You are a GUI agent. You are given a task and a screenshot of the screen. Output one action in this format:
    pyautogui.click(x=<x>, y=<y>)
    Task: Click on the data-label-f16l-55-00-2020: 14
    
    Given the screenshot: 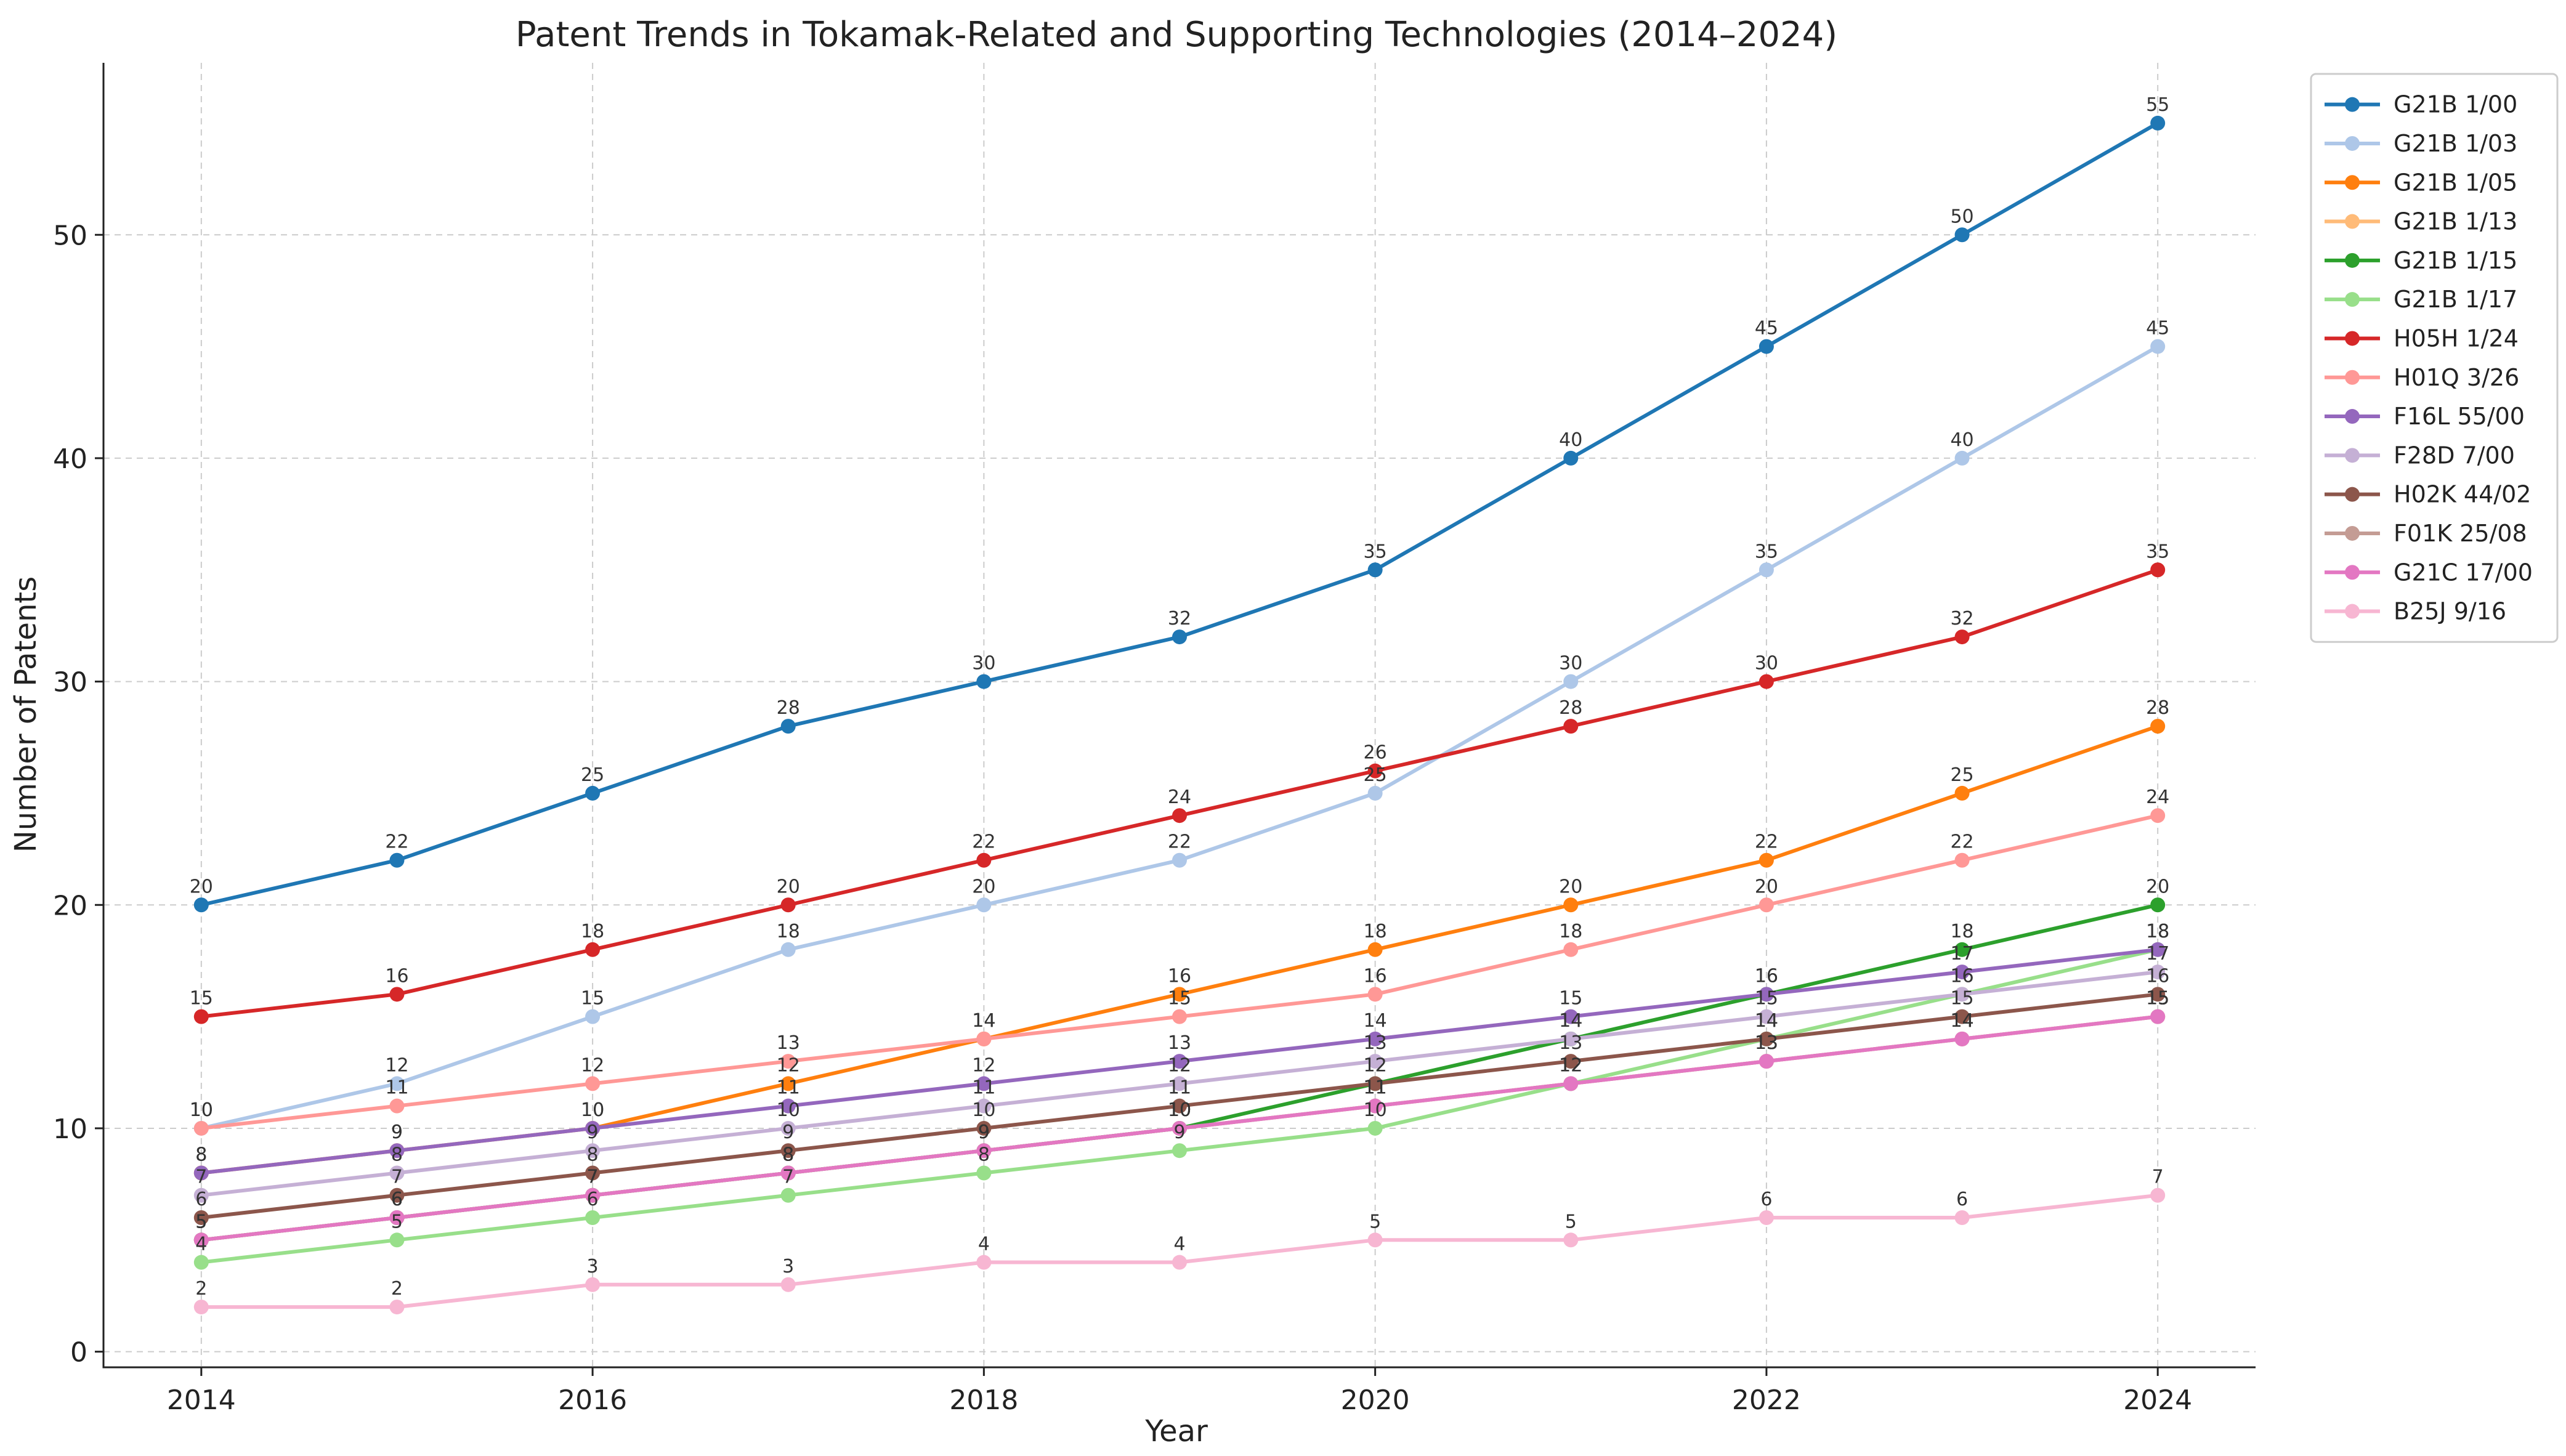 What is the action you would take?
    pyautogui.click(x=1376, y=1021)
    